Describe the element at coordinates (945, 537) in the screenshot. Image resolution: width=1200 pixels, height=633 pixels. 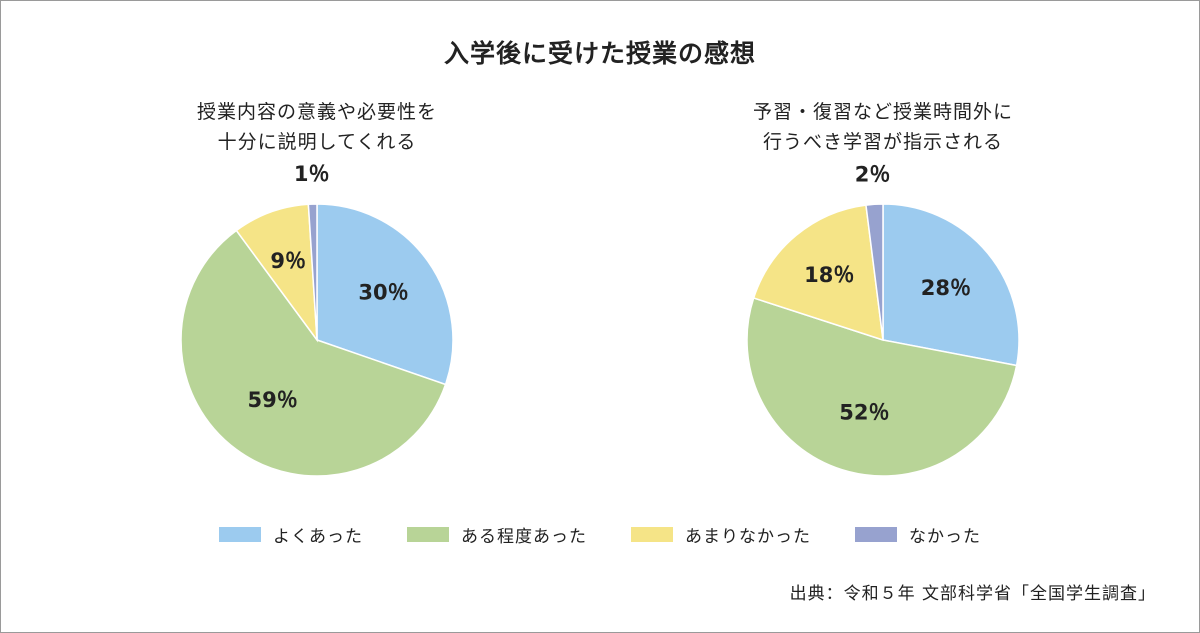
I see `legend-label: なかった` at that location.